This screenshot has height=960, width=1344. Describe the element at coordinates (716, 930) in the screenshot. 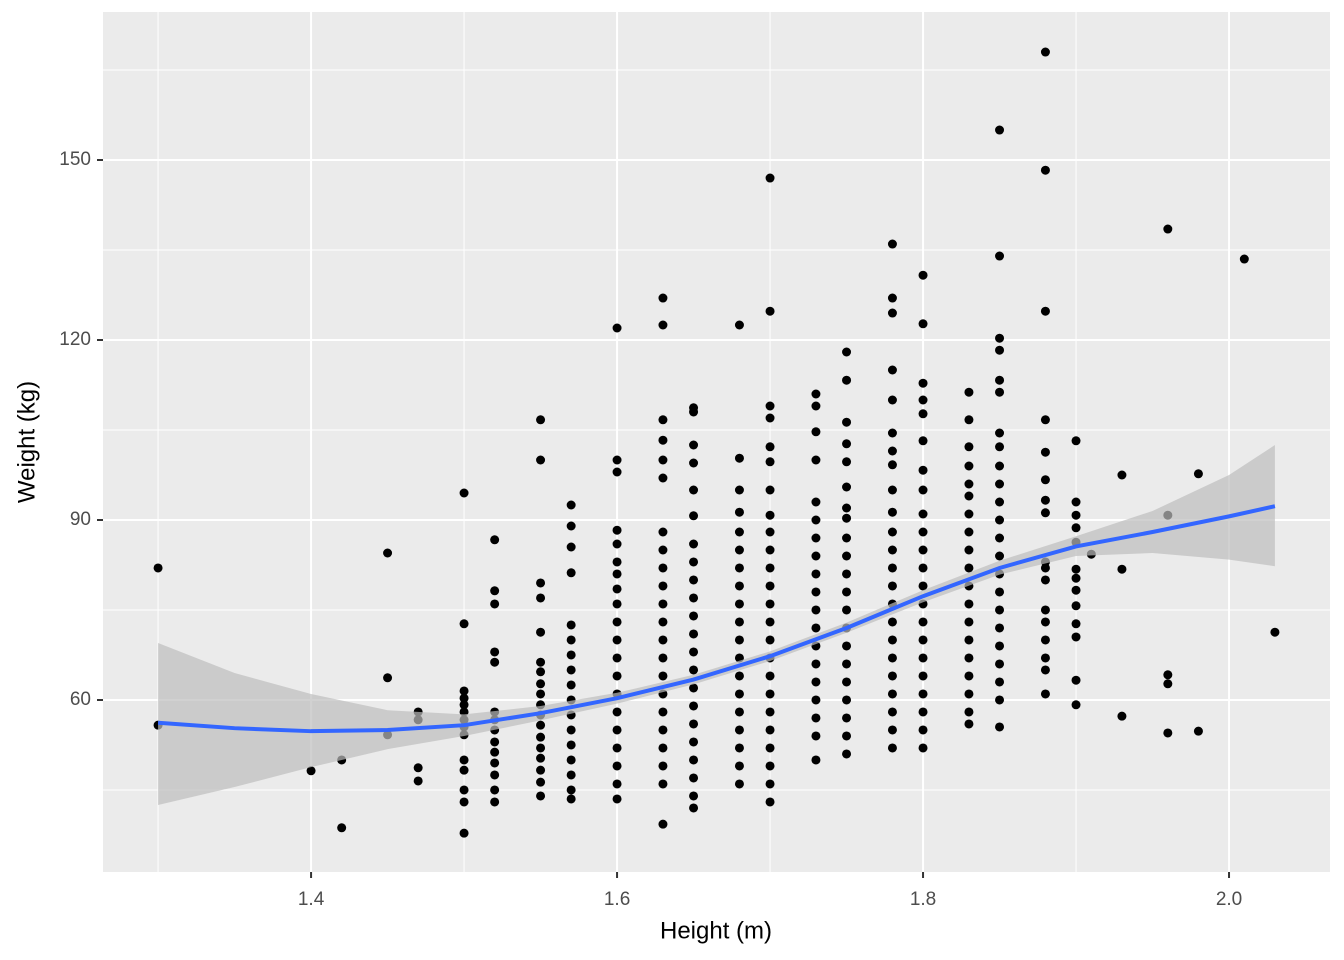

I see `x-axis-title: Height (m)` at that location.